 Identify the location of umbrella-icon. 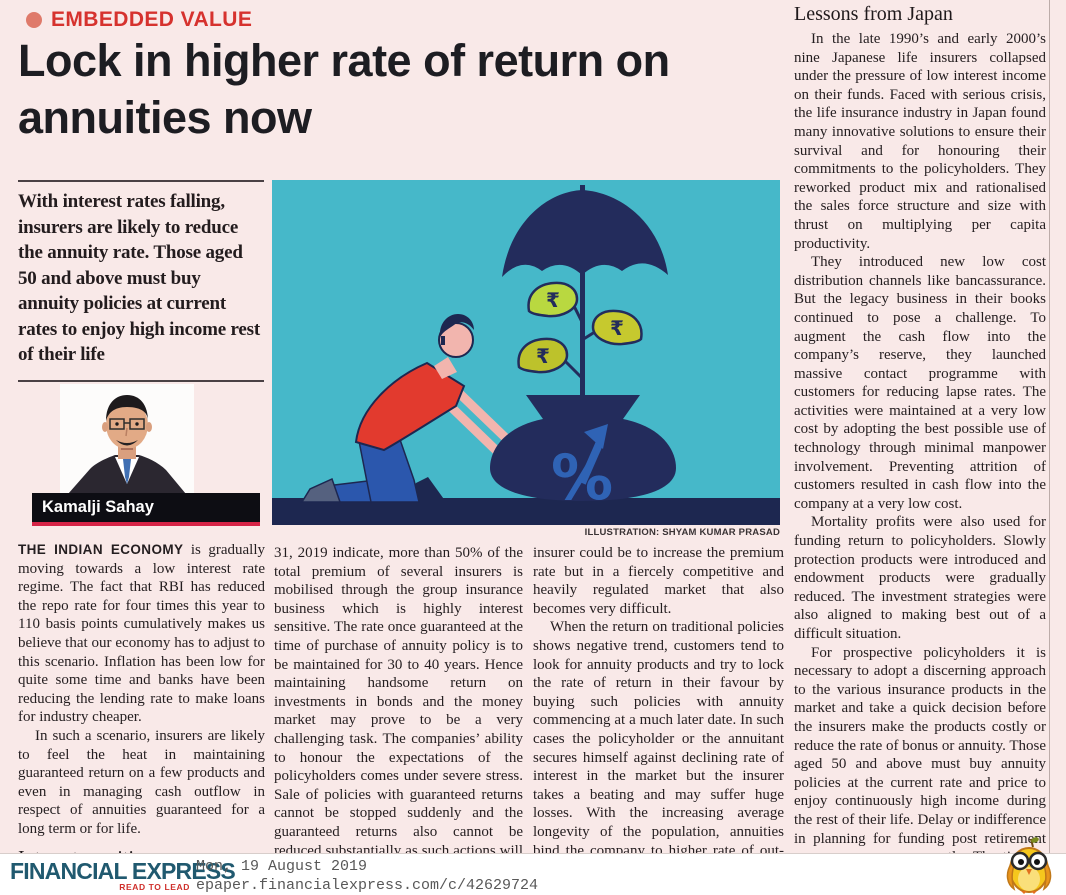
(585, 233).